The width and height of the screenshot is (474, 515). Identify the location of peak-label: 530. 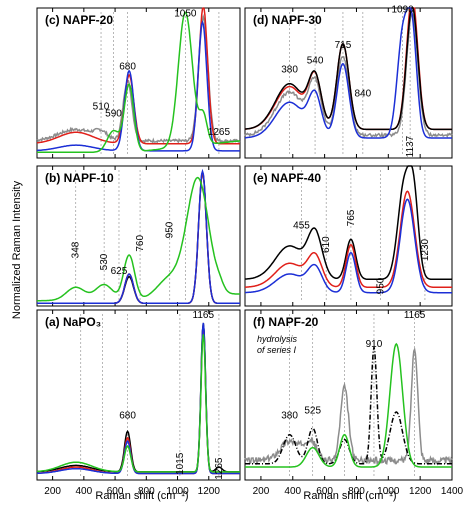
(104, 261).